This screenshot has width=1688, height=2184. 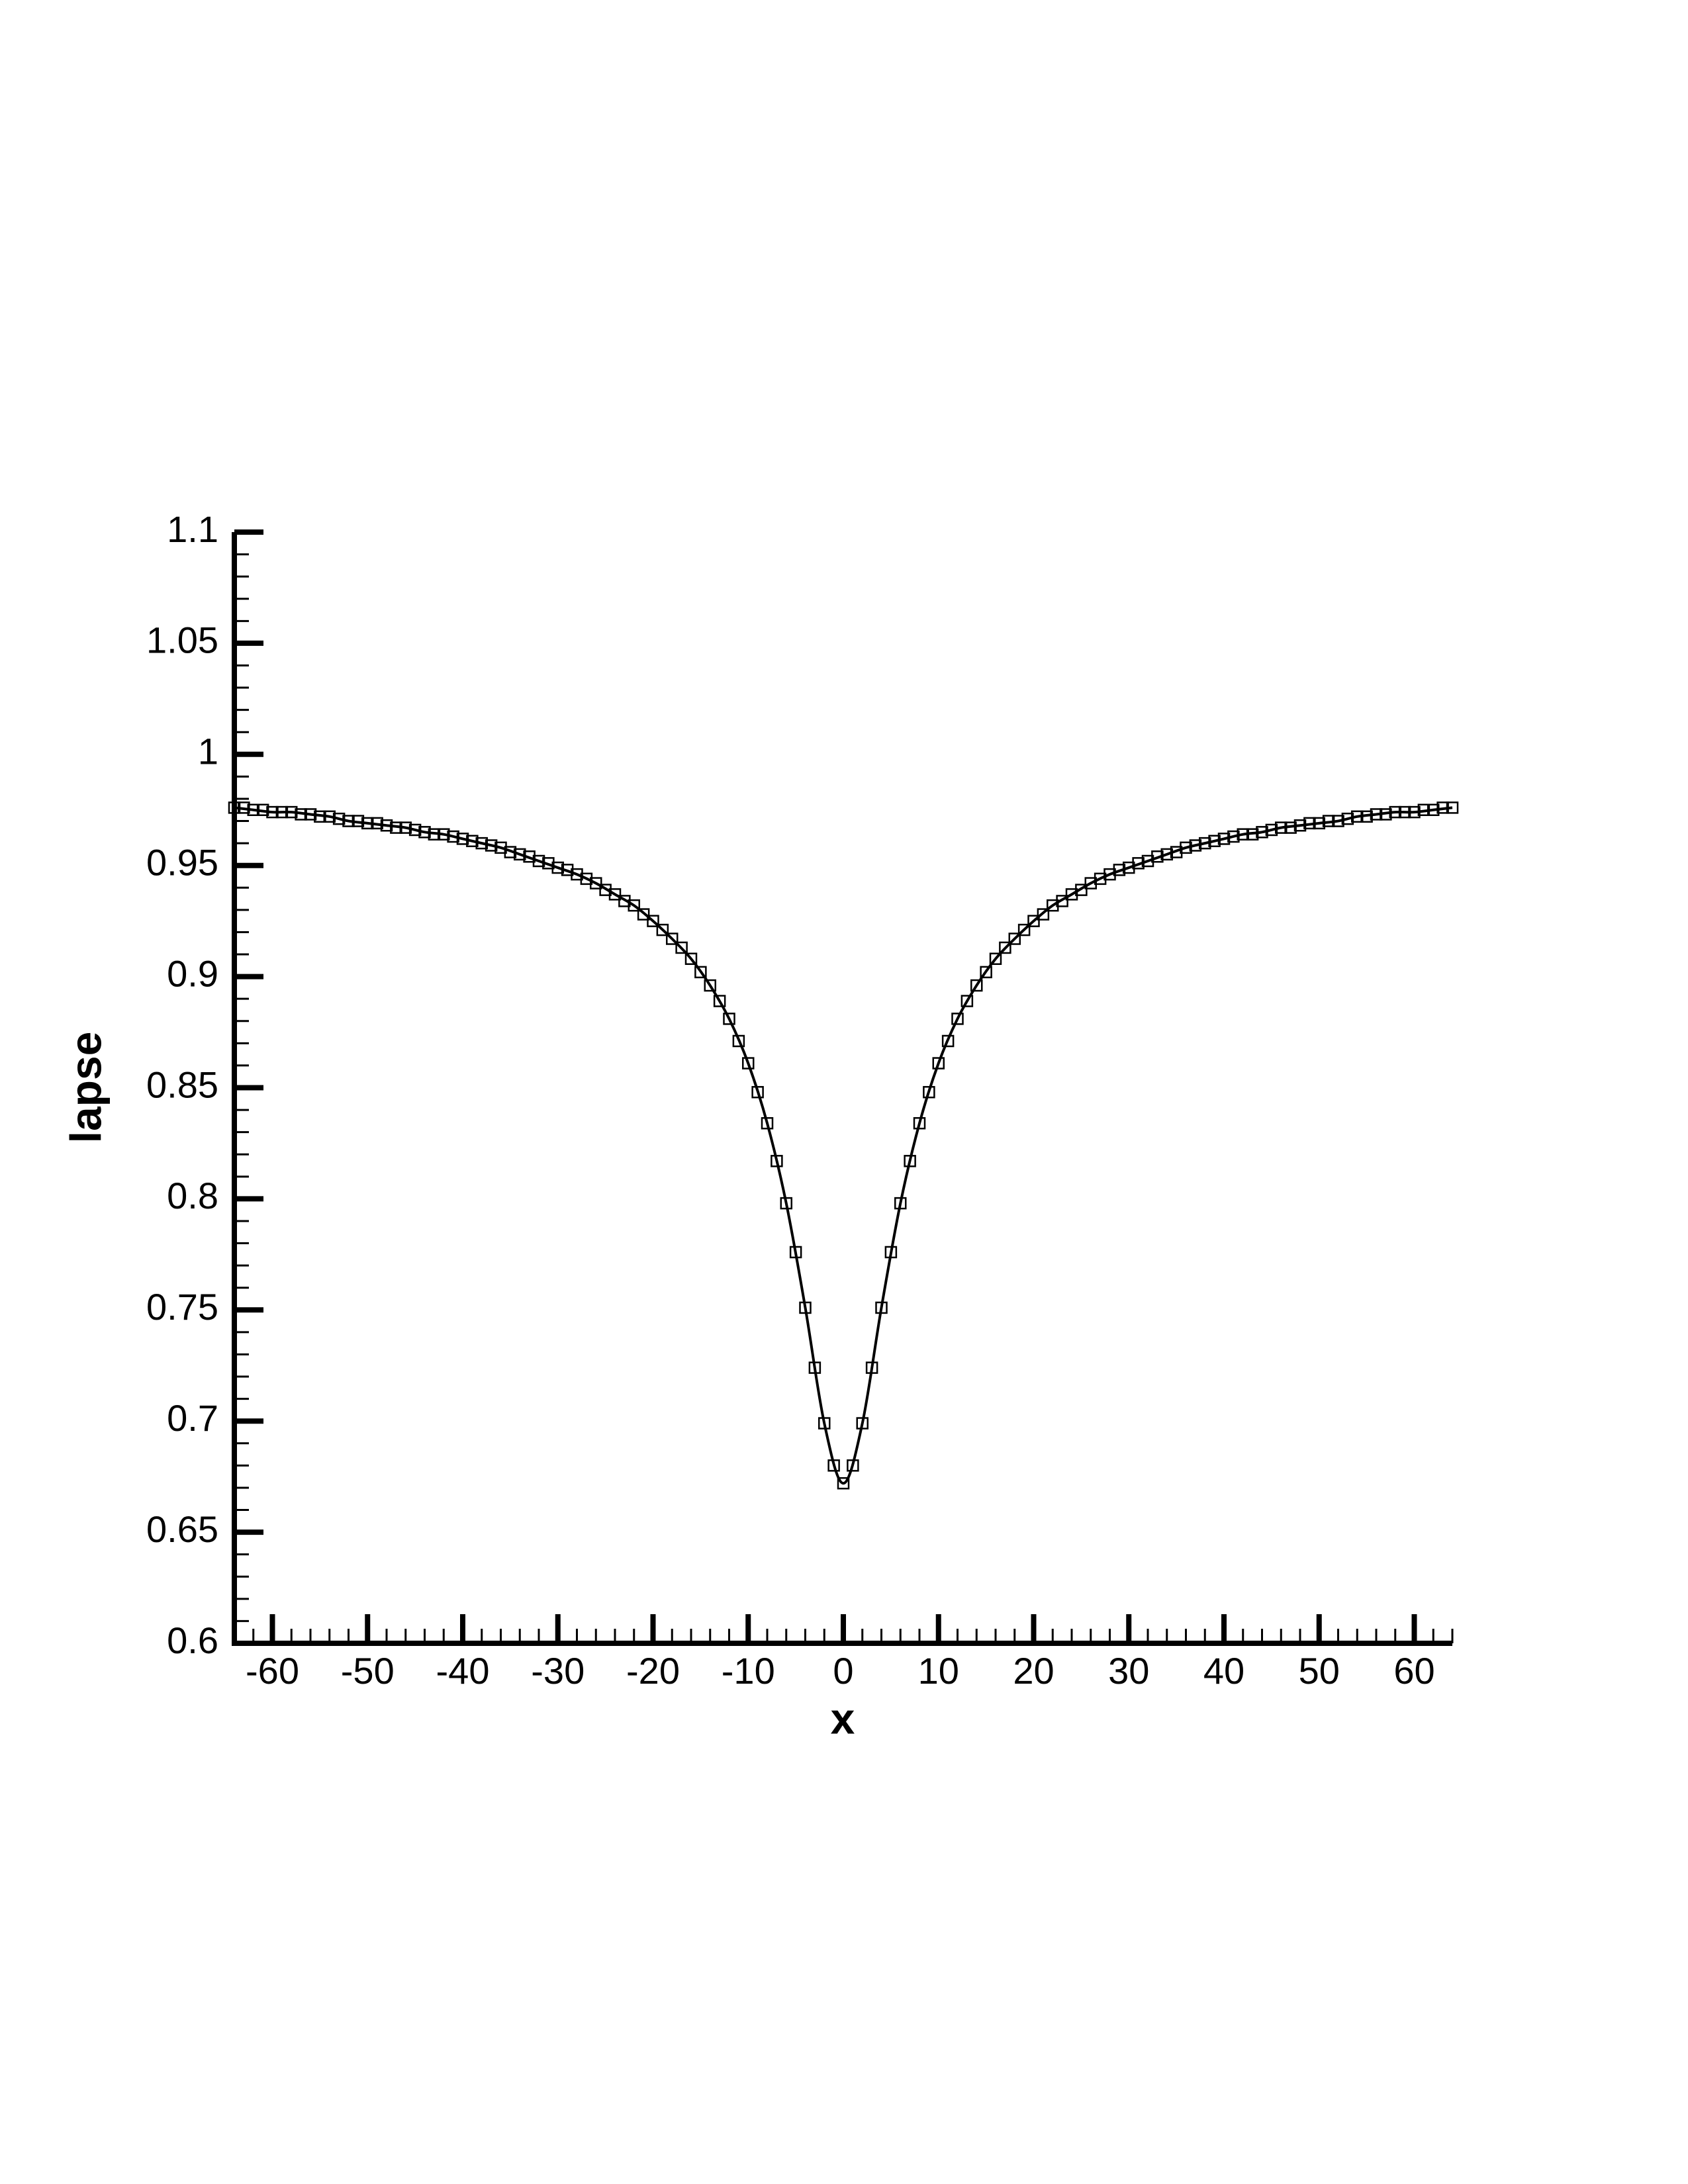 What do you see at coordinates (463, 1671) in the screenshot?
I see `x-tick-label: -40` at bounding box center [463, 1671].